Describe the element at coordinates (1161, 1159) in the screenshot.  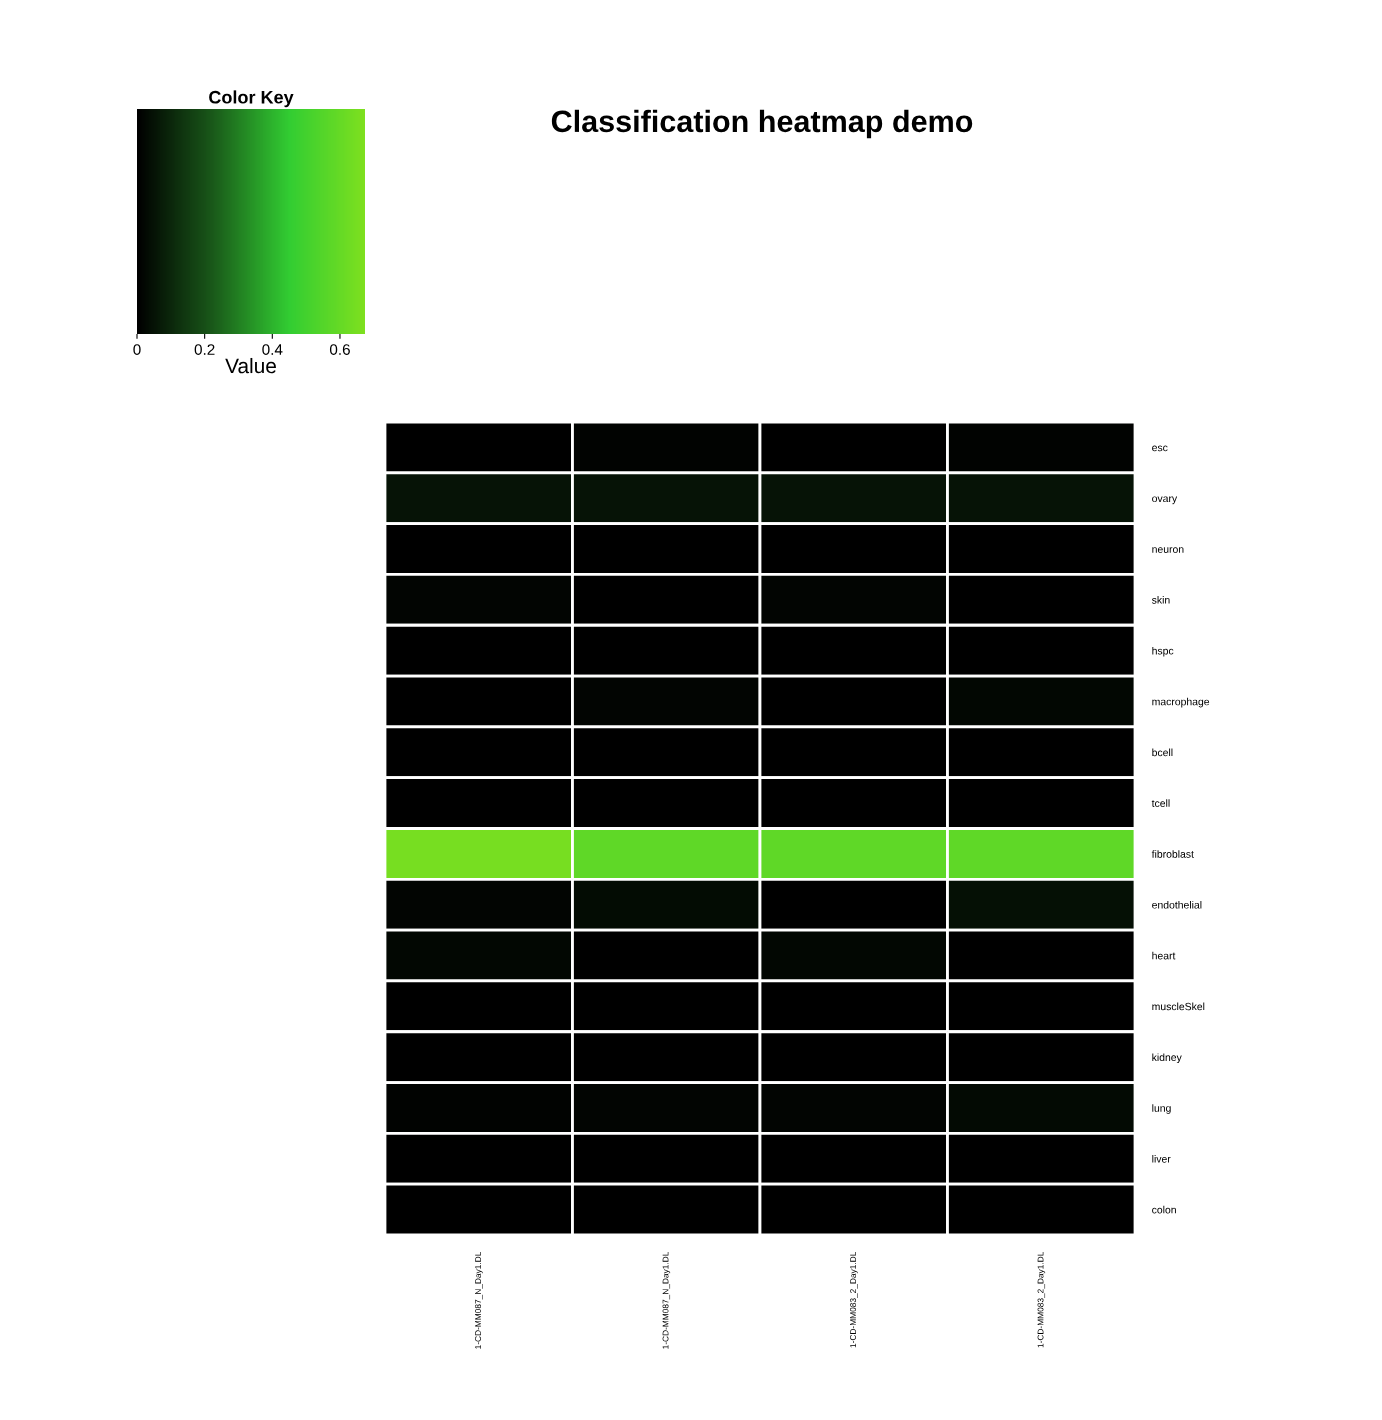
I see `y-tick-label: liver` at that location.